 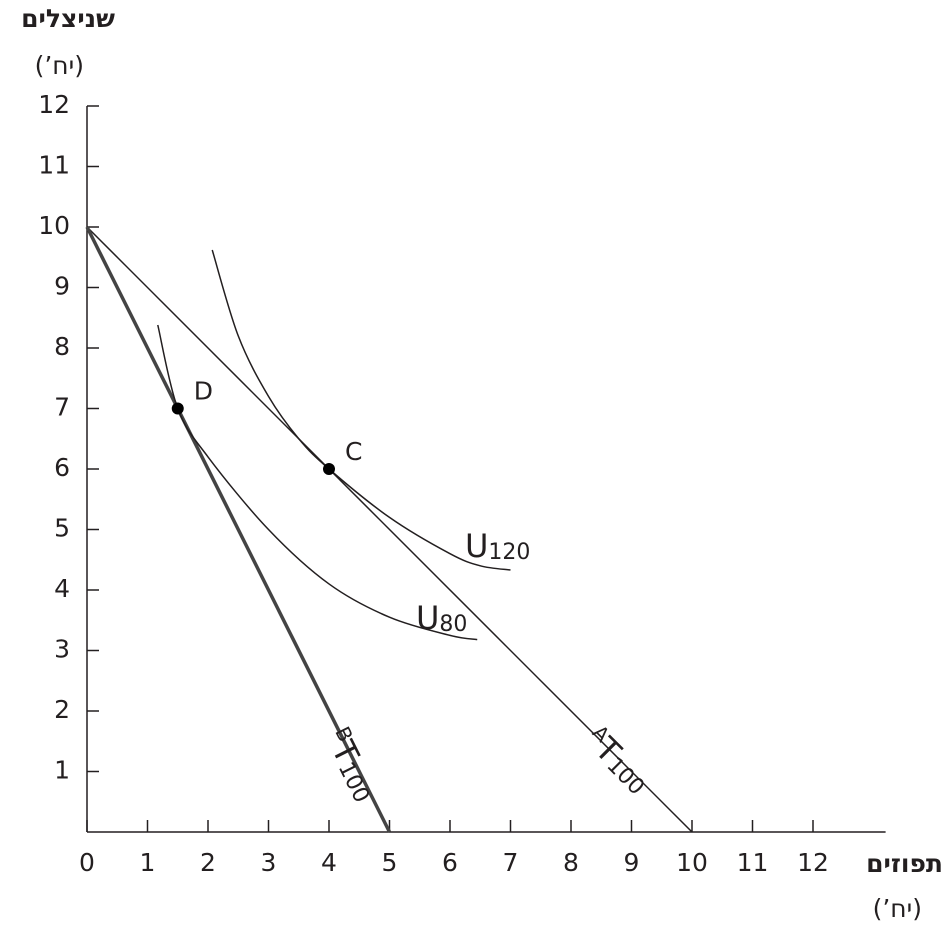 I want to click on x-tick-label: 6, so click(x=450, y=862).